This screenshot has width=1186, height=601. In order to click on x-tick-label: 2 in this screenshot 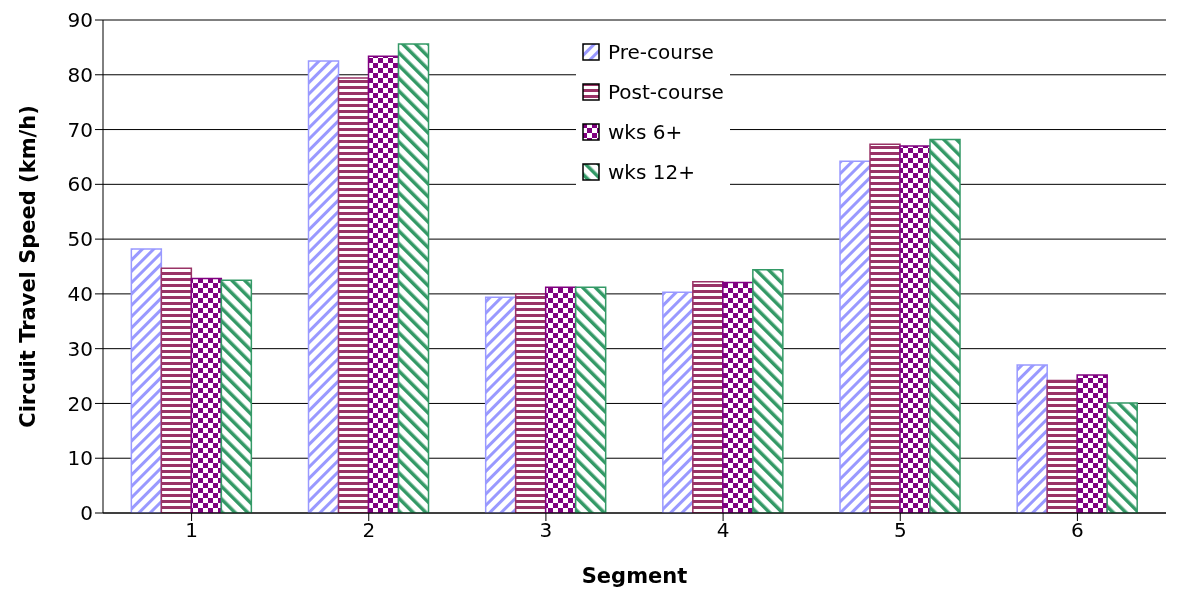, I will do `click(369, 530)`.